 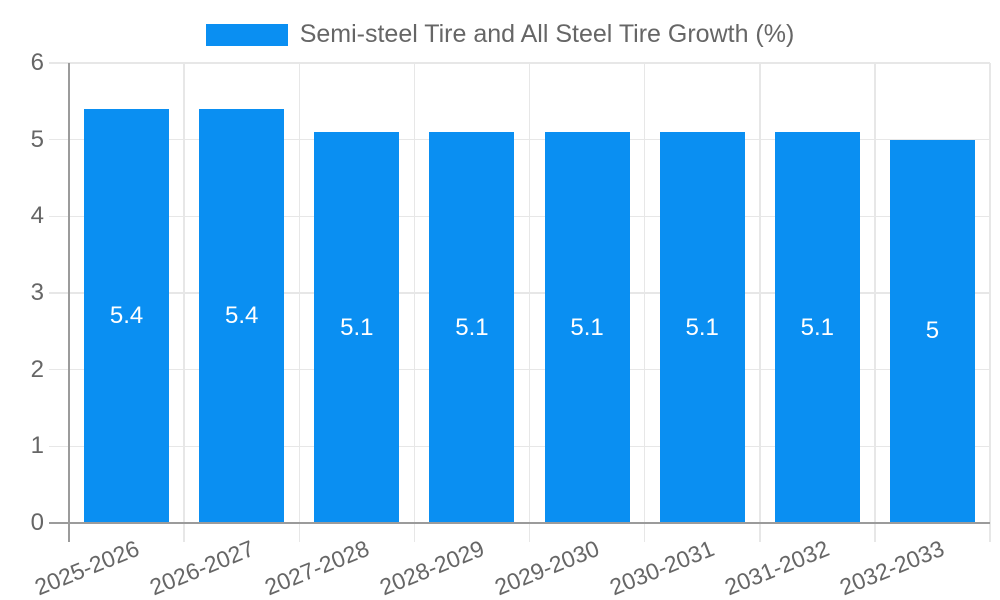 I want to click on x-tick-label: 2026-2027, so click(x=201, y=567).